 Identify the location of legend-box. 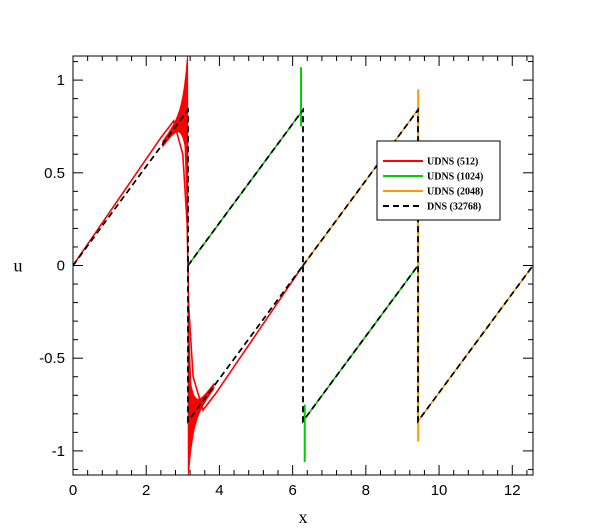
(438, 180).